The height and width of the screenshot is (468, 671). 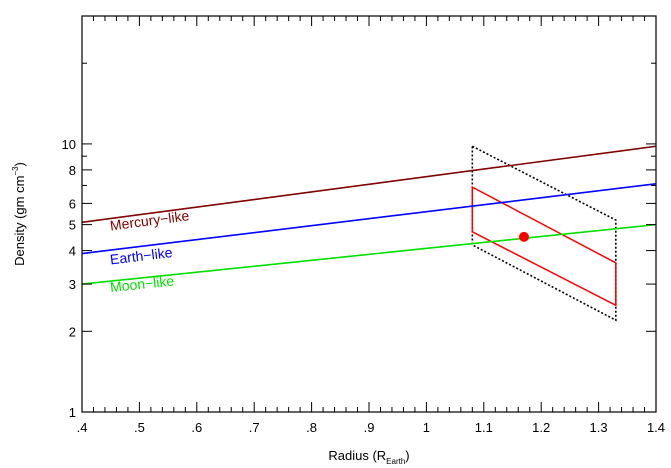 I want to click on series-labels-layer: Mercury−like Earth−like Moon−like, so click(x=149, y=251).